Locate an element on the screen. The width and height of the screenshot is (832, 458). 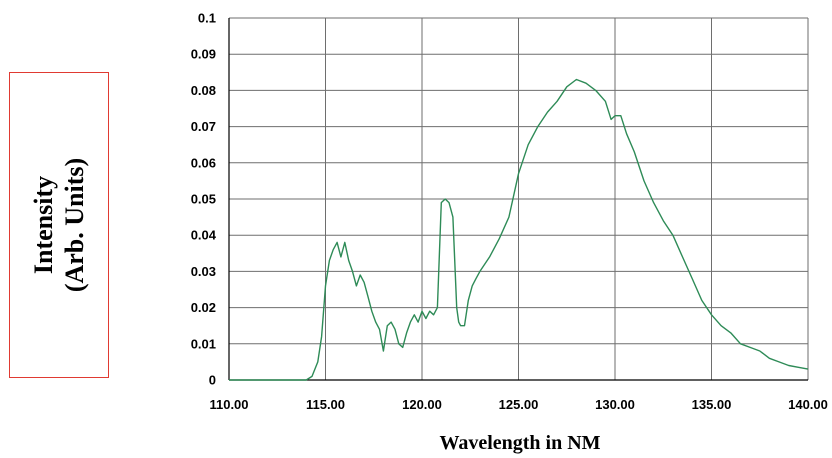
y-tick-label: 0.02 is located at coordinates (203, 307).